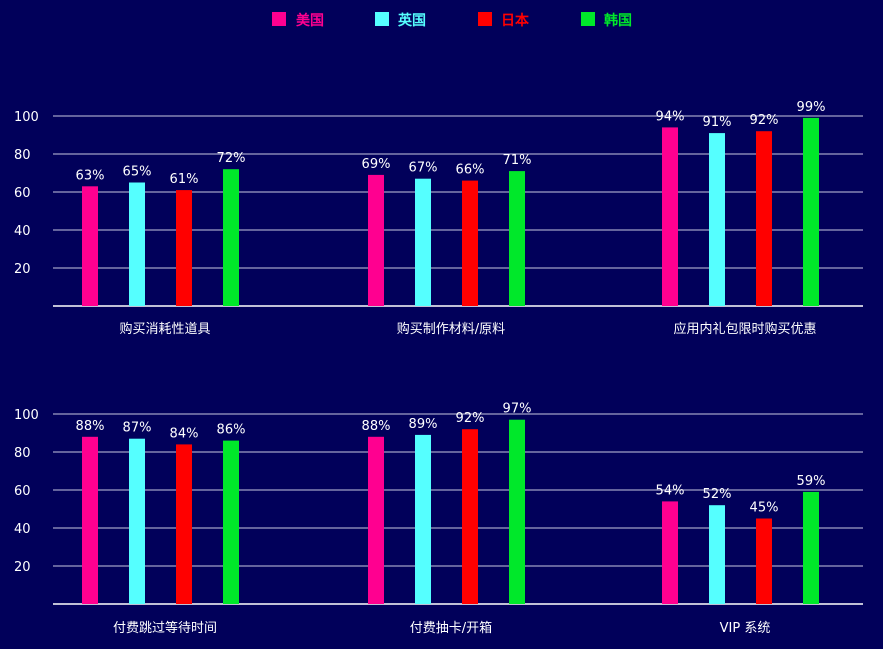 The image size is (883, 649). What do you see at coordinates (588, 19) in the screenshot?
I see `legend-swatch-kr` at bounding box center [588, 19].